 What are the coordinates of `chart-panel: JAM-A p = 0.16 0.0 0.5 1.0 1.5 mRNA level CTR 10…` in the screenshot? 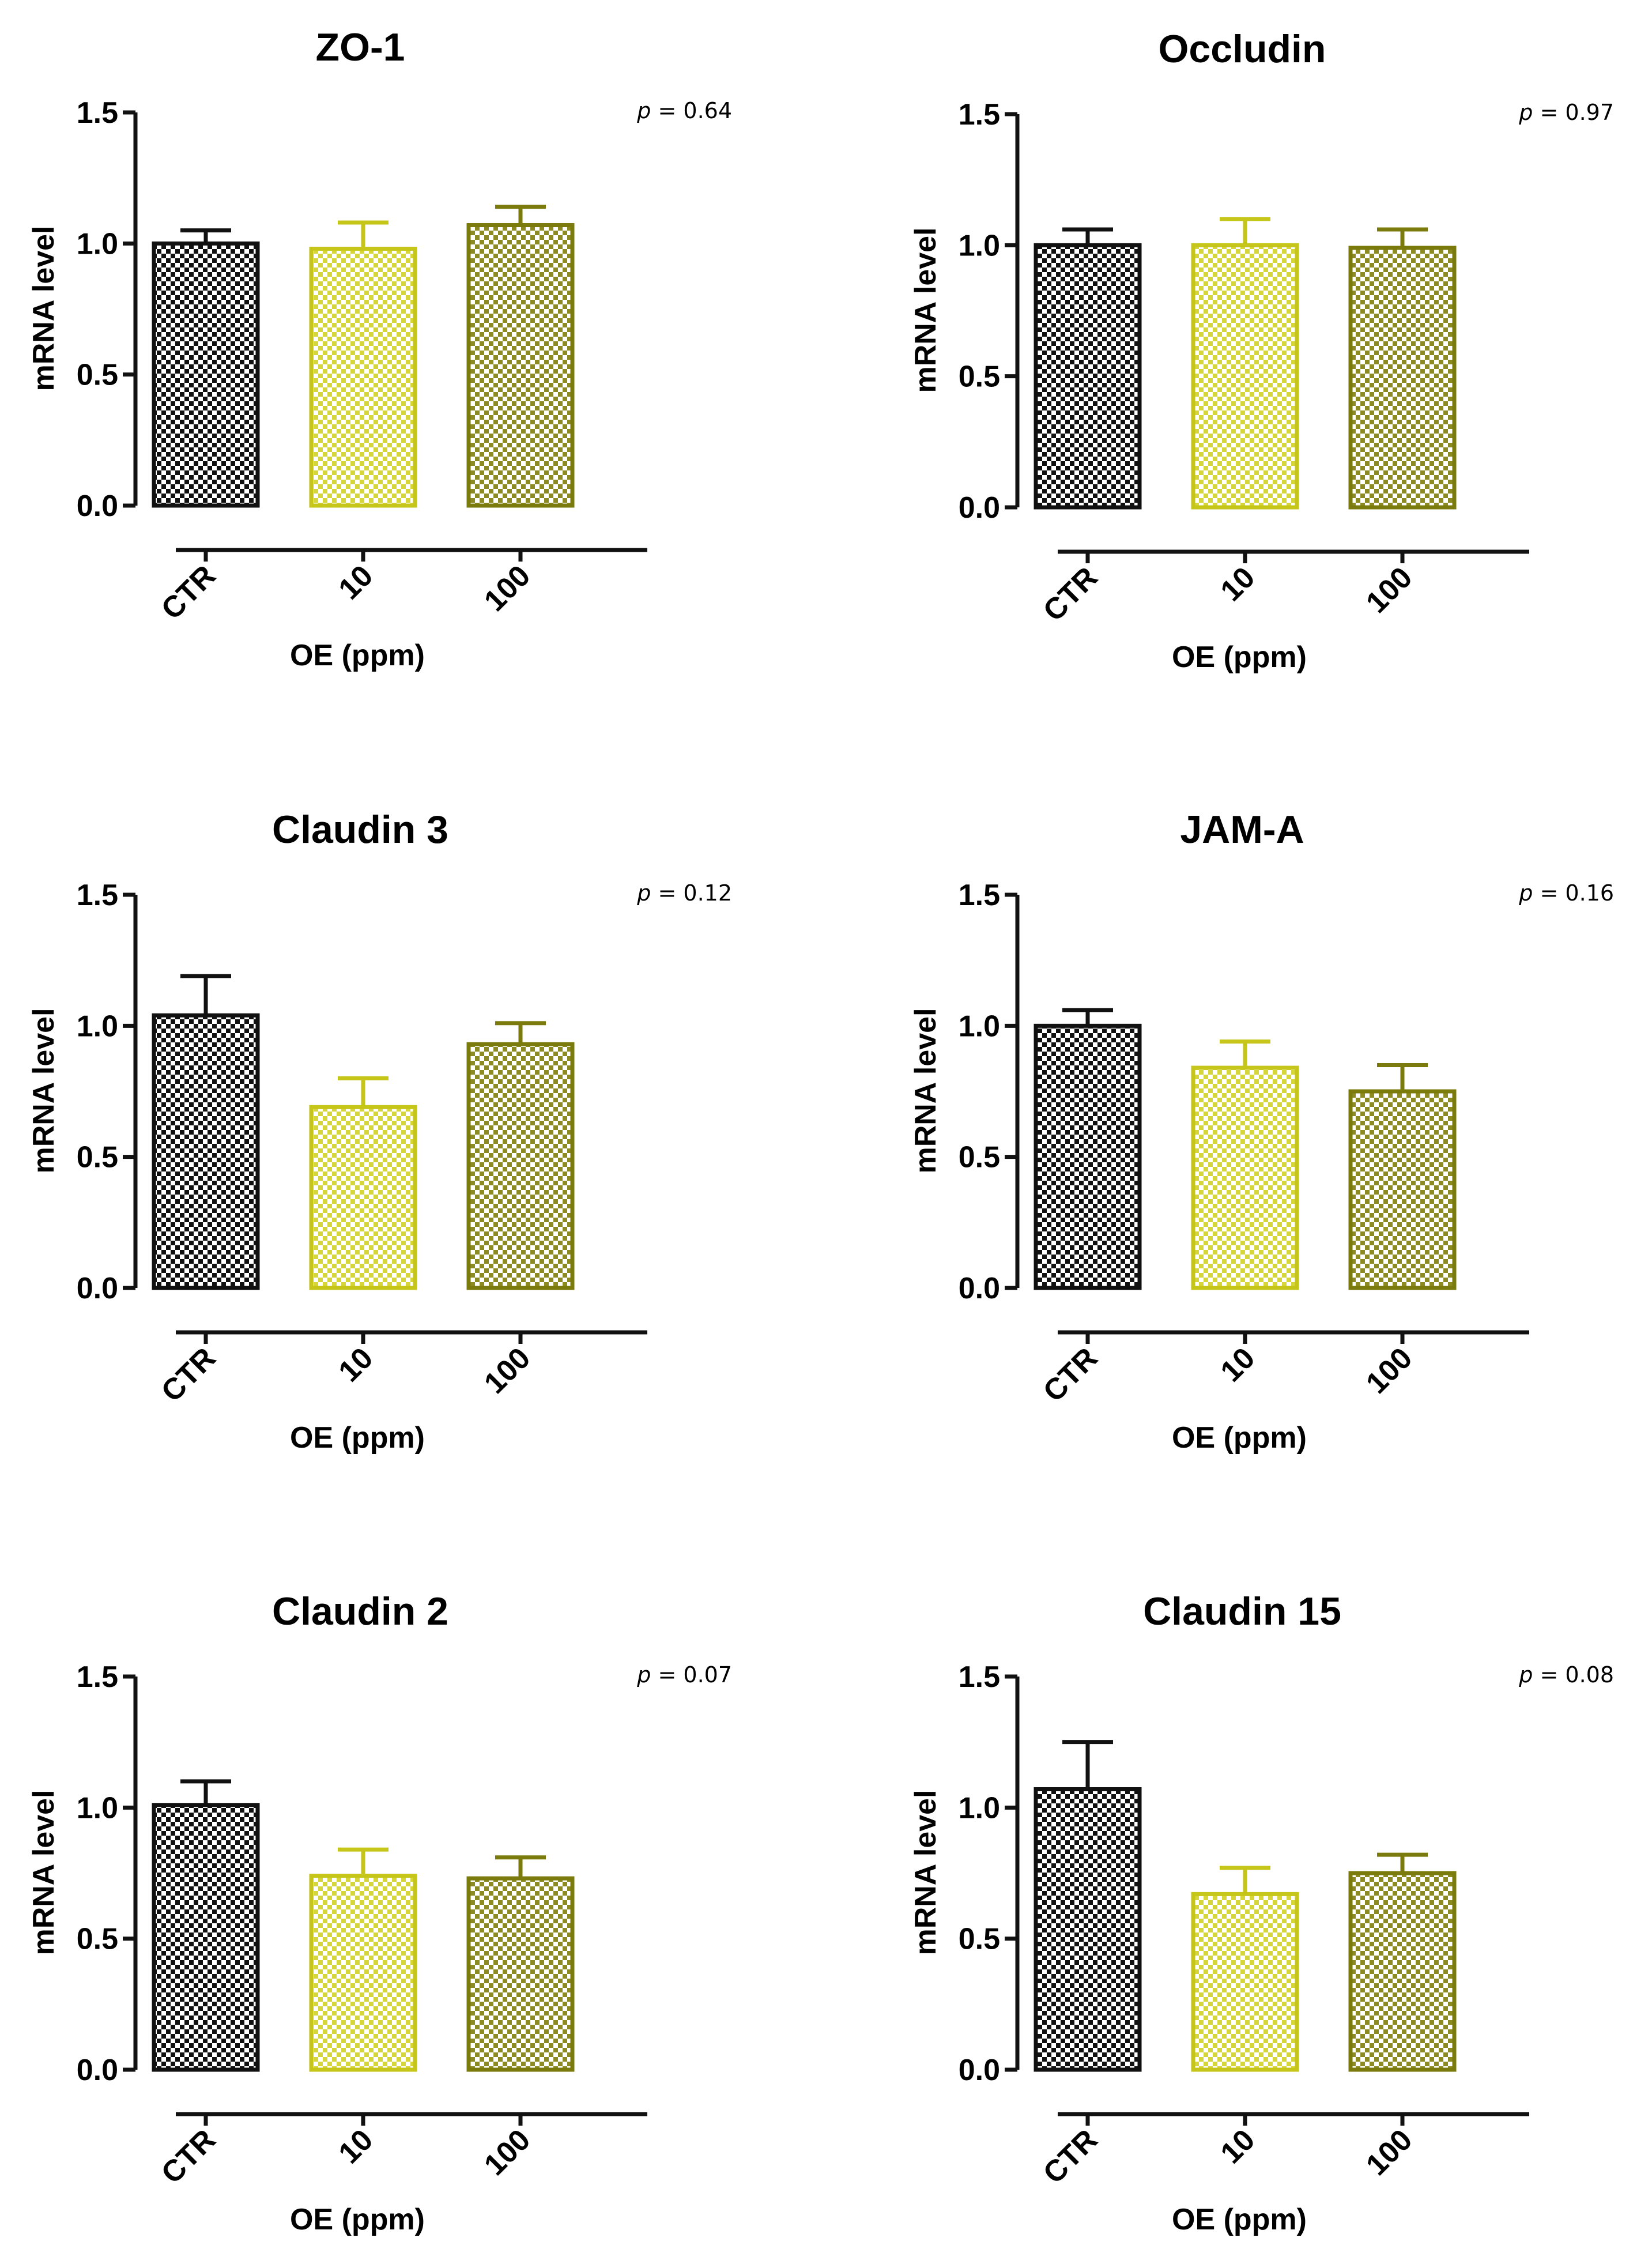 It's located at (1261, 1131).